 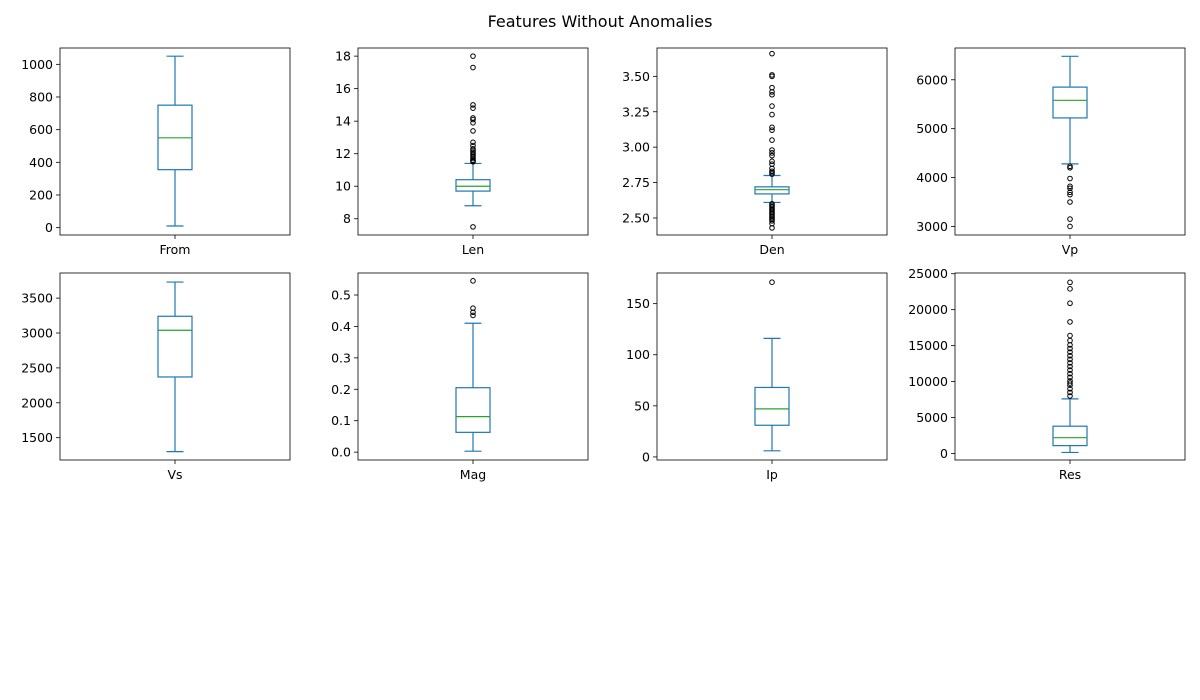 What do you see at coordinates (343, 56) in the screenshot?
I see `y-tick-label: 18` at bounding box center [343, 56].